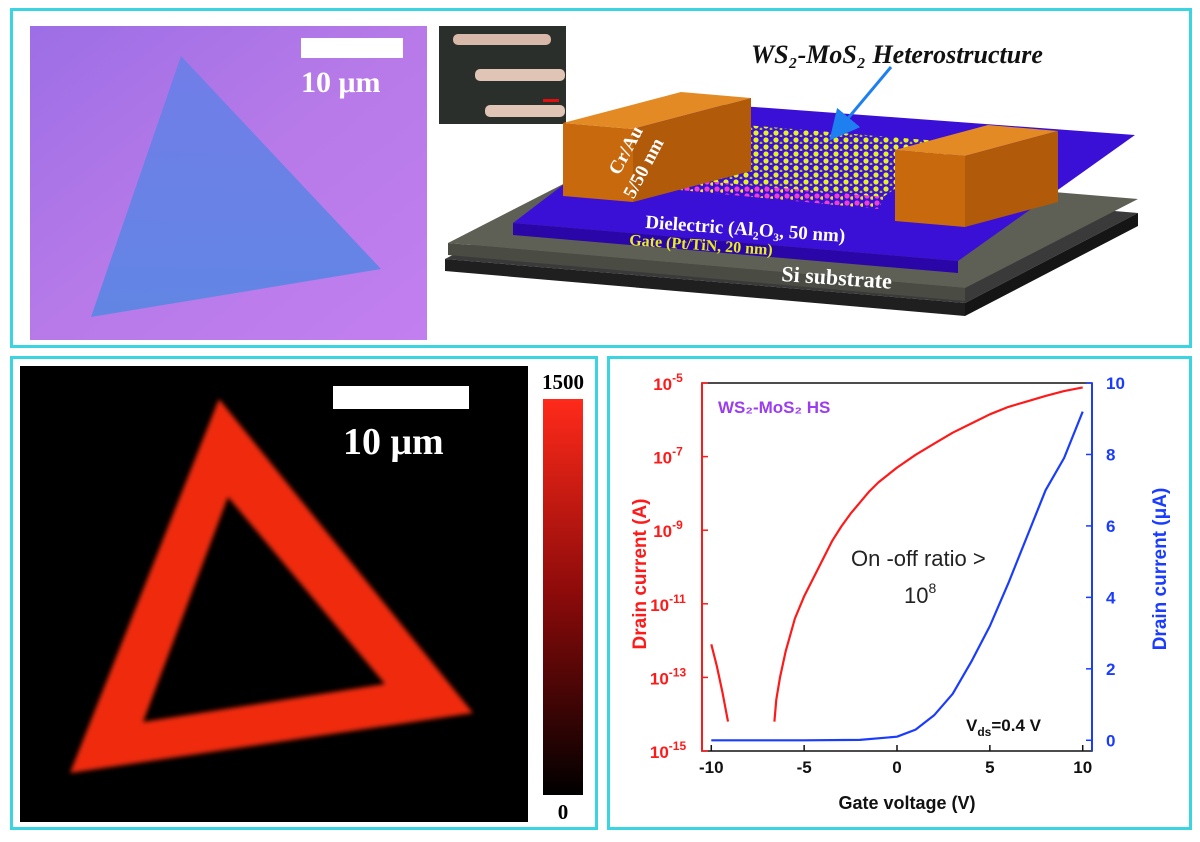  What do you see at coordinates (352, 48) in the screenshot?
I see `optical-scale-bar` at bounding box center [352, 48].